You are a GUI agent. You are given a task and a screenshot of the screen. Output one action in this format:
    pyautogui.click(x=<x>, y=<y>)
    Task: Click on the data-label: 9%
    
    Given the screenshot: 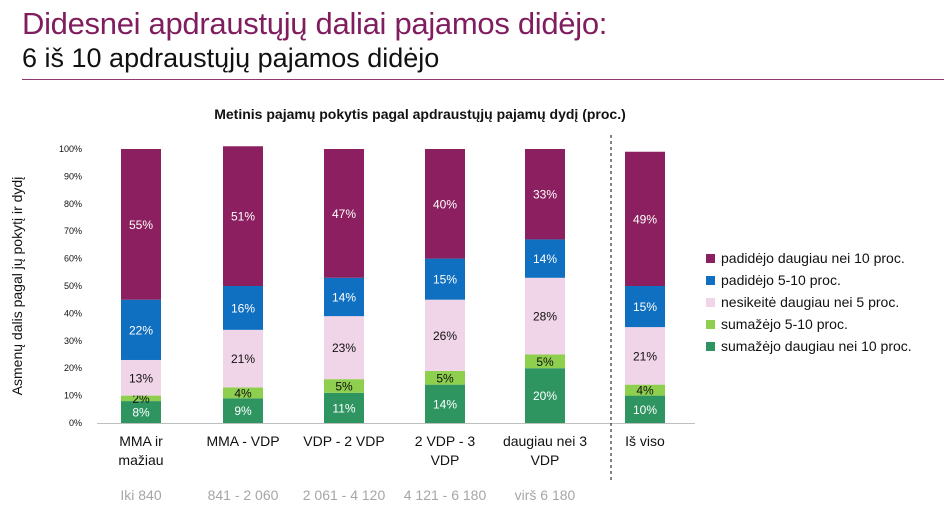 What is the action you would take?
    pyautogui.click(x=243, y=411)
    